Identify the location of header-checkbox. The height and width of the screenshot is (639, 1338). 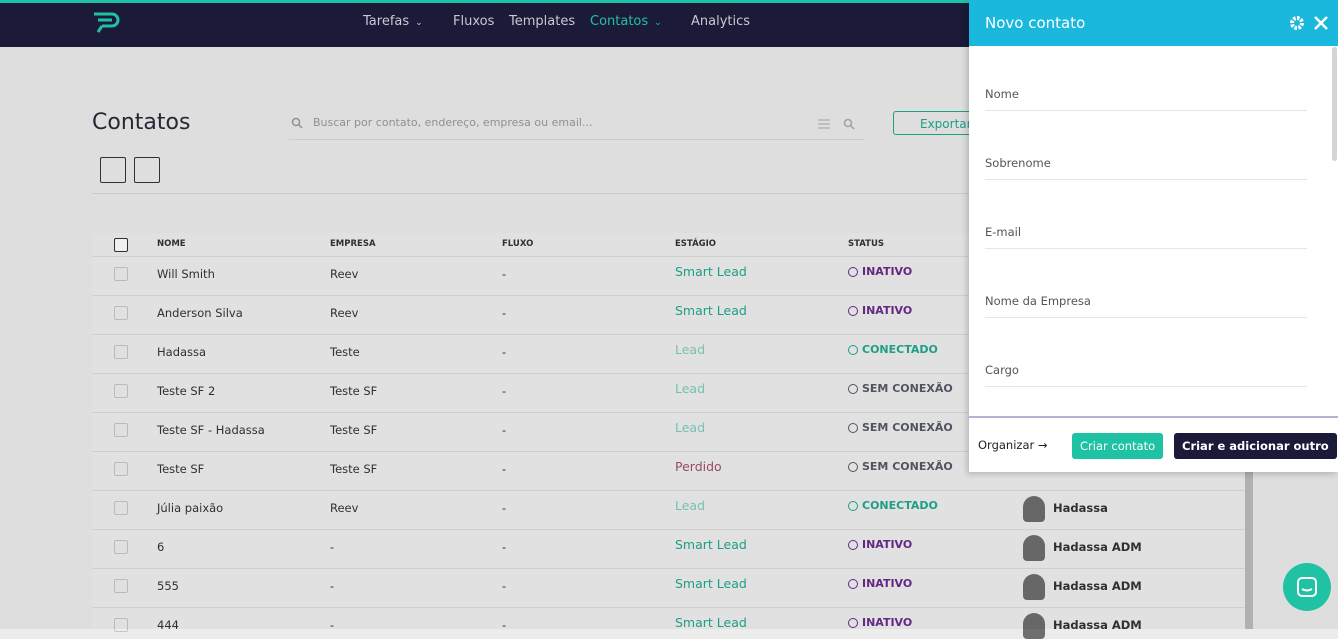
(121, 245).